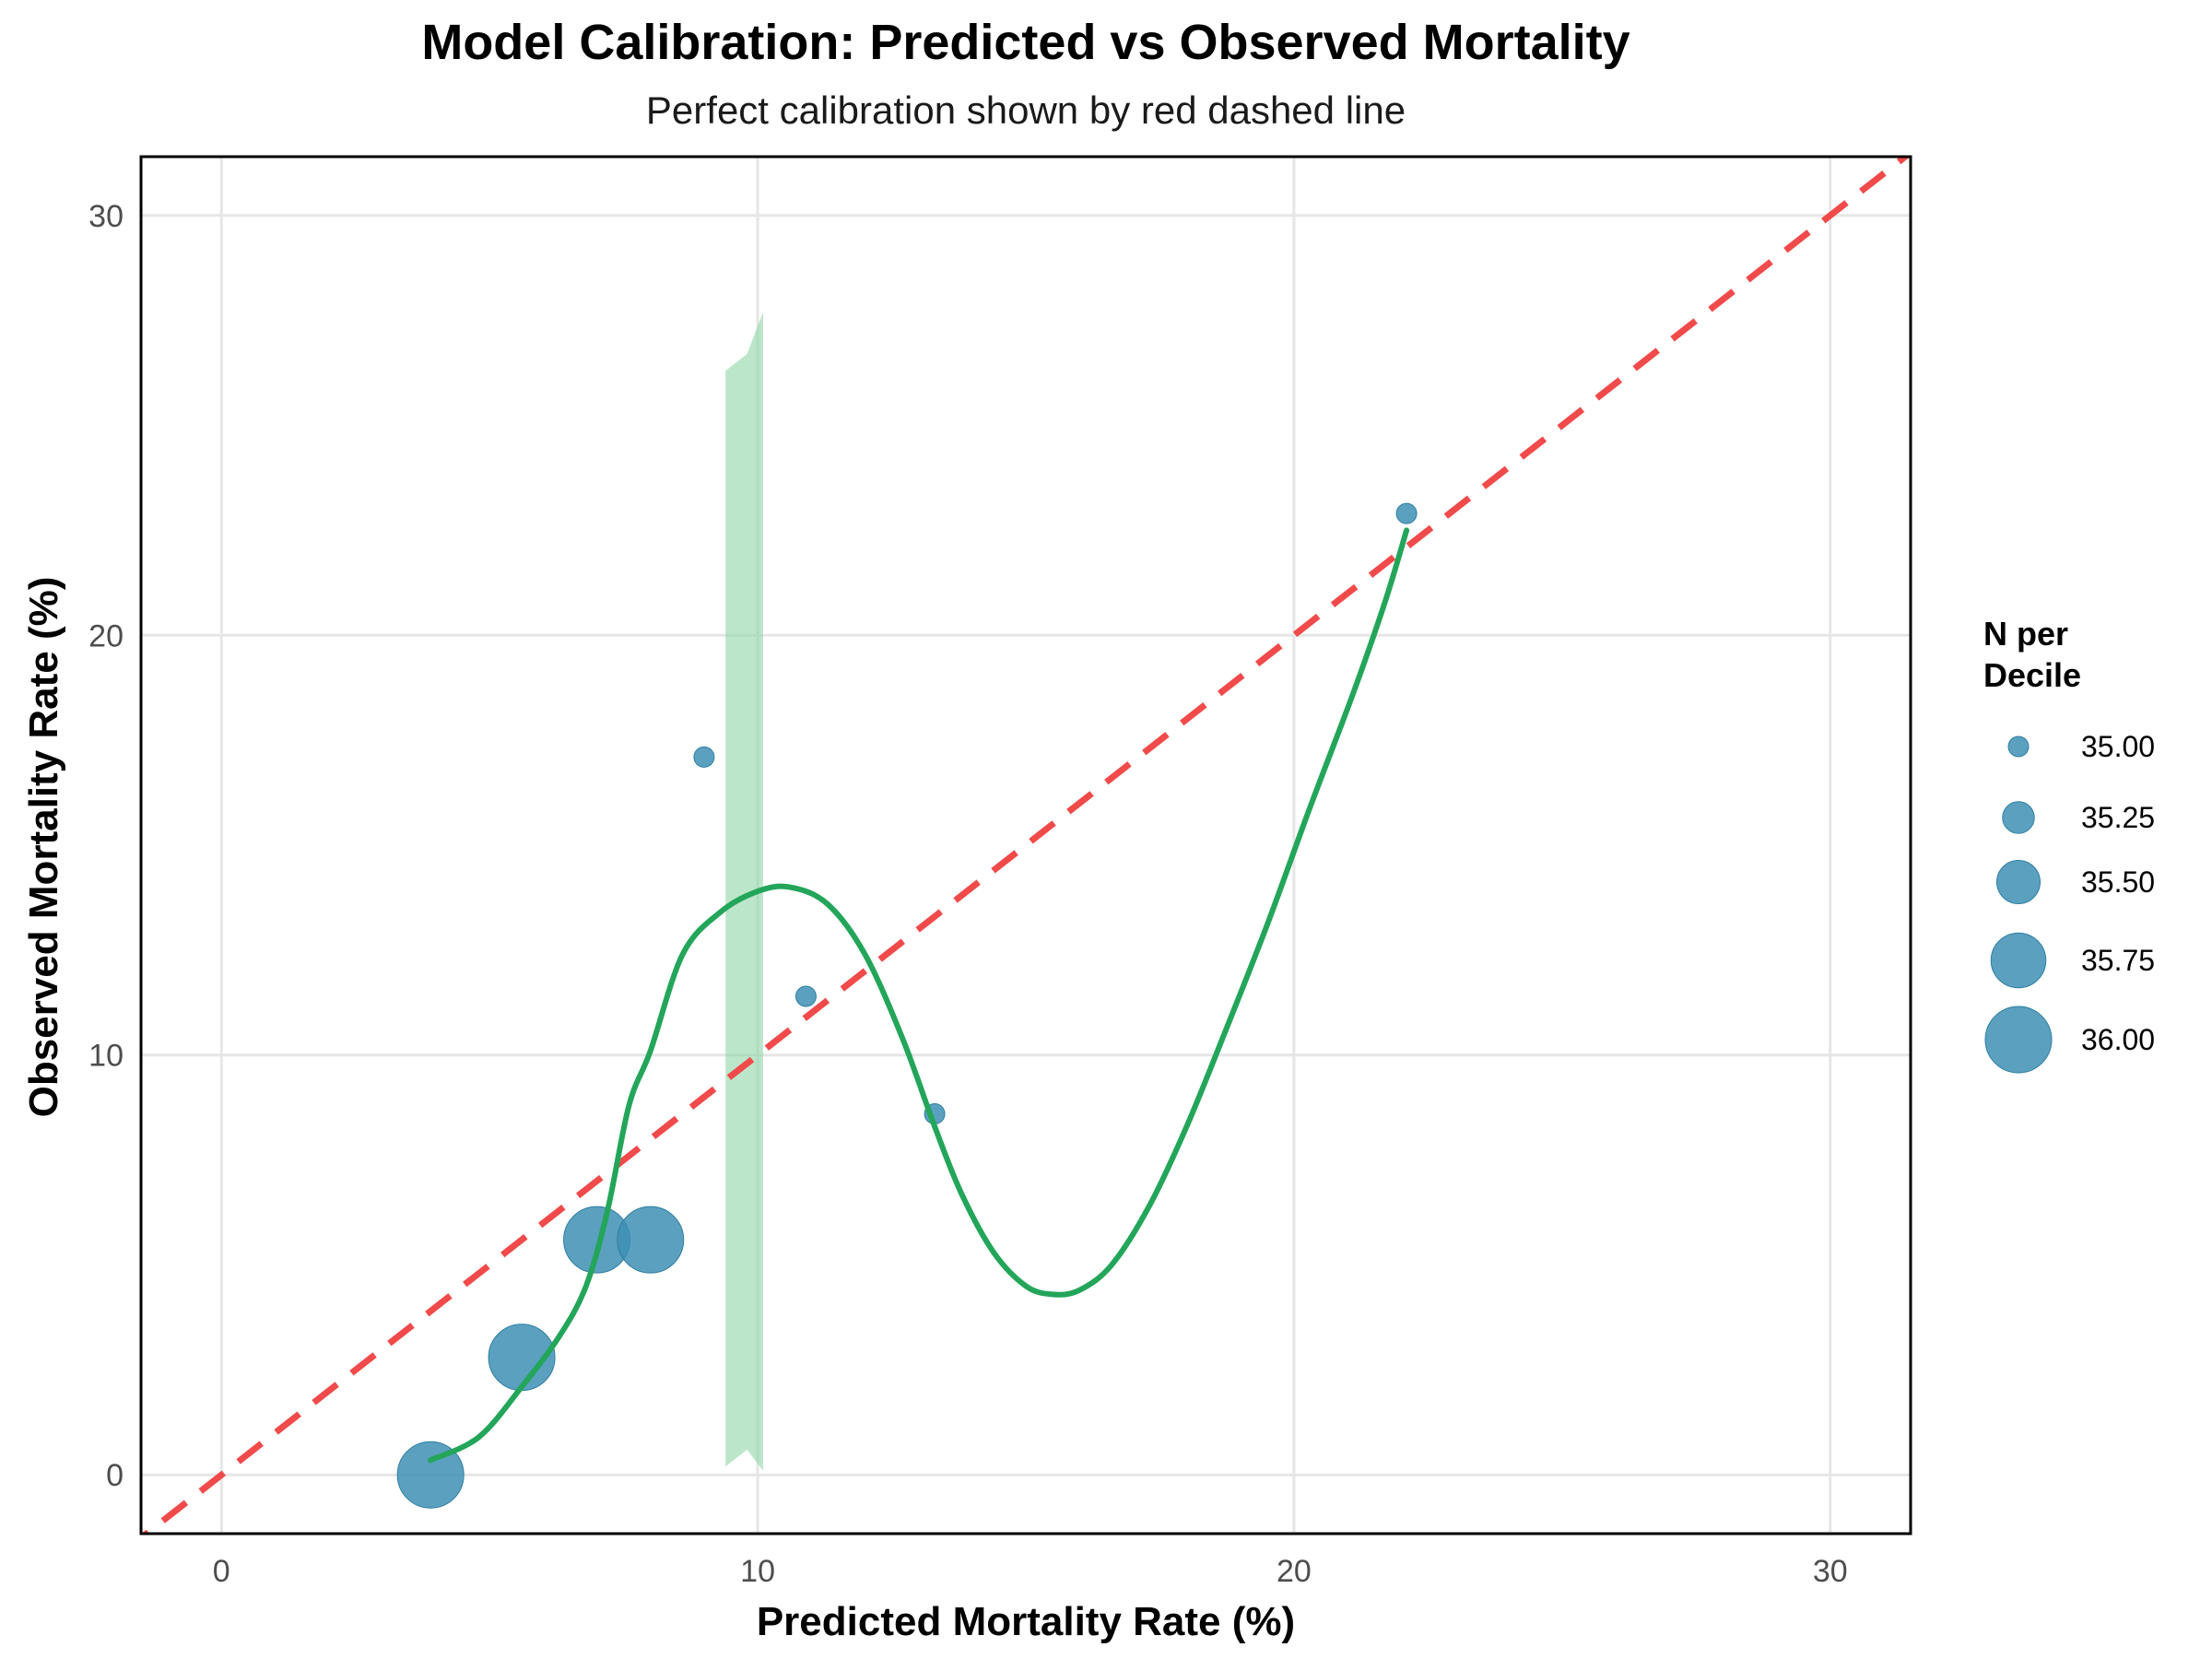 Image resolution: width=2212 pixels, height=1659 pixels. What do you see at coordinates (2025, 634) in the screenshot?
I see `legend-title-line-1: N per` at bounding box center [2025, 634].